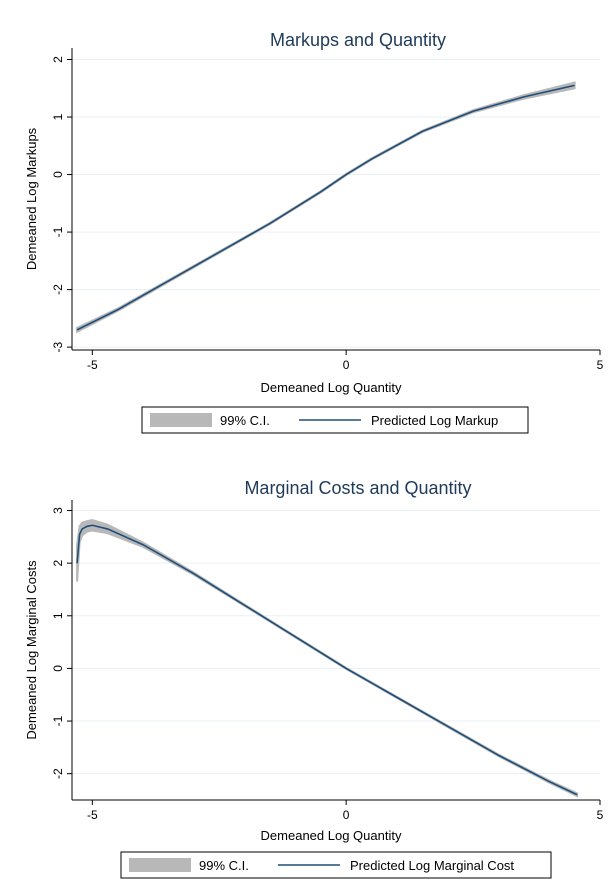 This screenshot has height=896, width=610. What do you see at coordinates (335, 420) in the screenshot?
I see `legend: 99% C.I. Predicted Log Markup` at bounding box center [335, 420].